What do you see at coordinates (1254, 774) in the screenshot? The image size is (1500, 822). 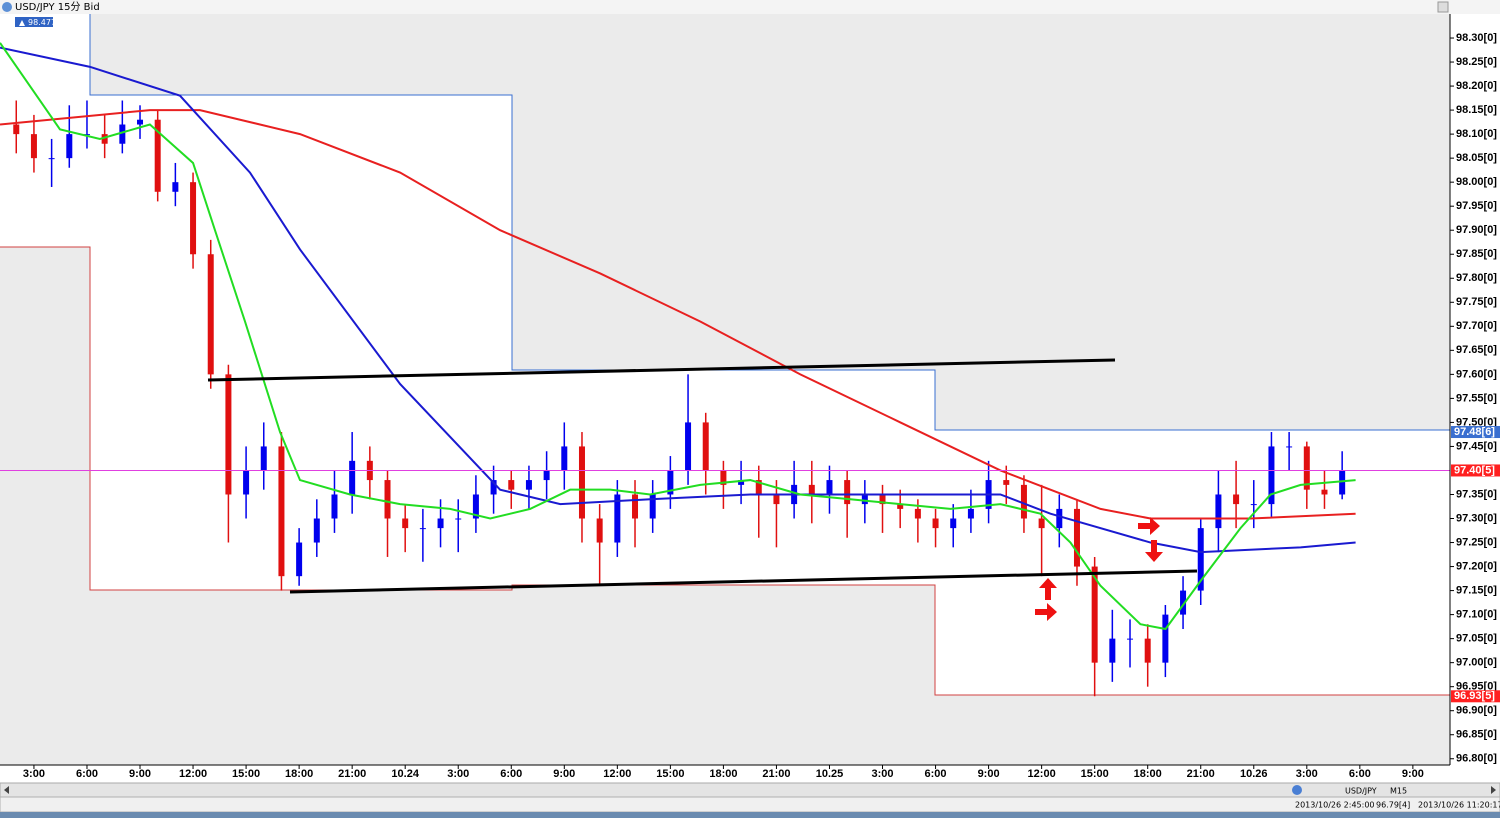 I see `x-tick-label: 10.26` at bounding box center [1254, 774].